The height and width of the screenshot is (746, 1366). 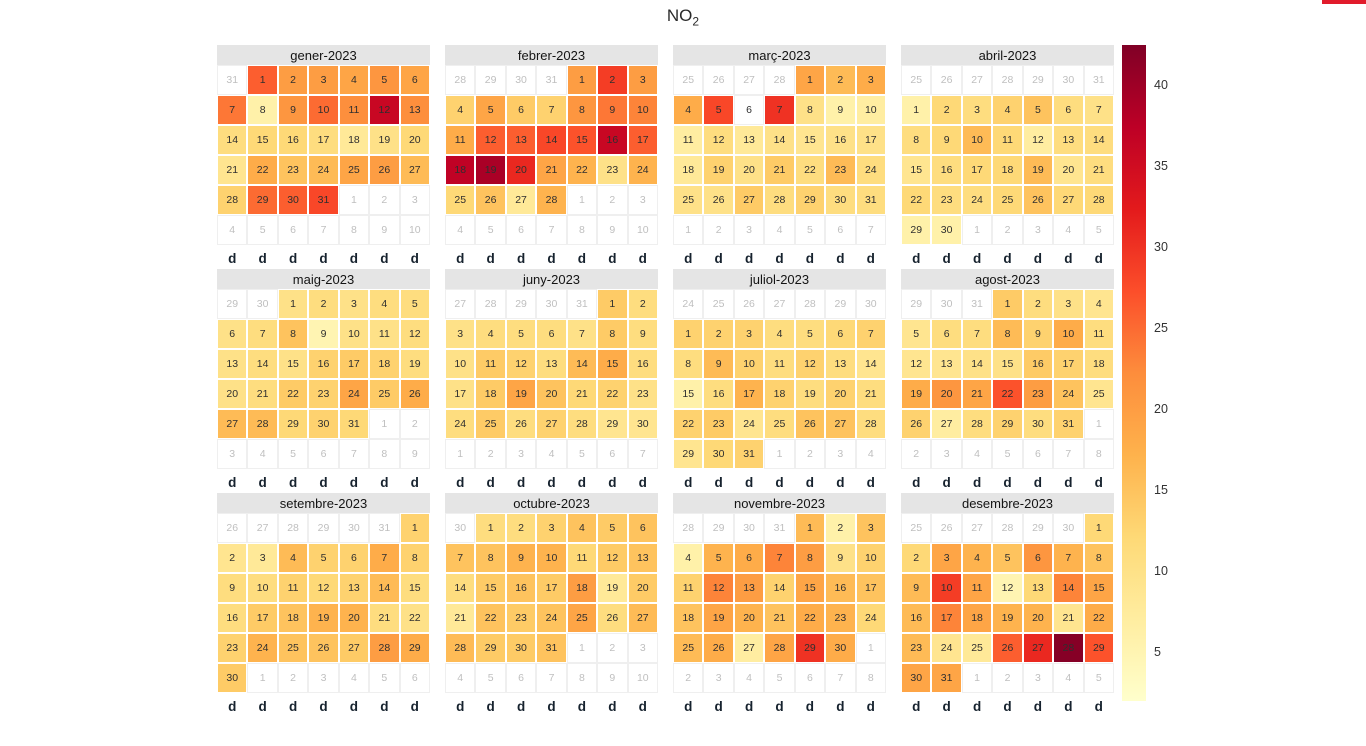 I want to click on day-cell: 31, so click(x=749, y=454).